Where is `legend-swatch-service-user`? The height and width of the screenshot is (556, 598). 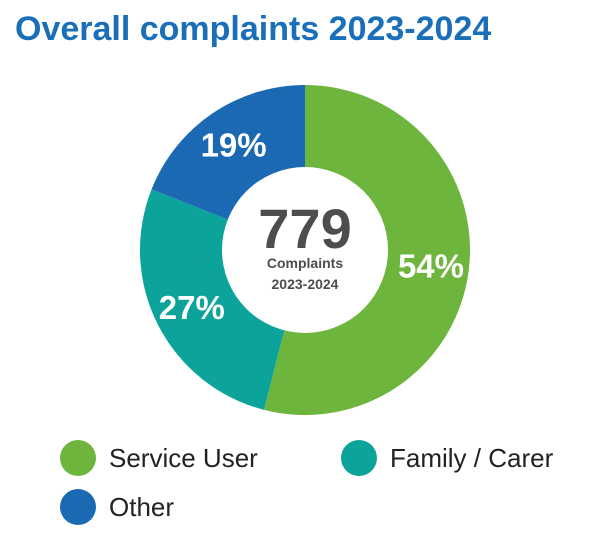
legend-swatch-service-user is located at coordinates (78, 458).